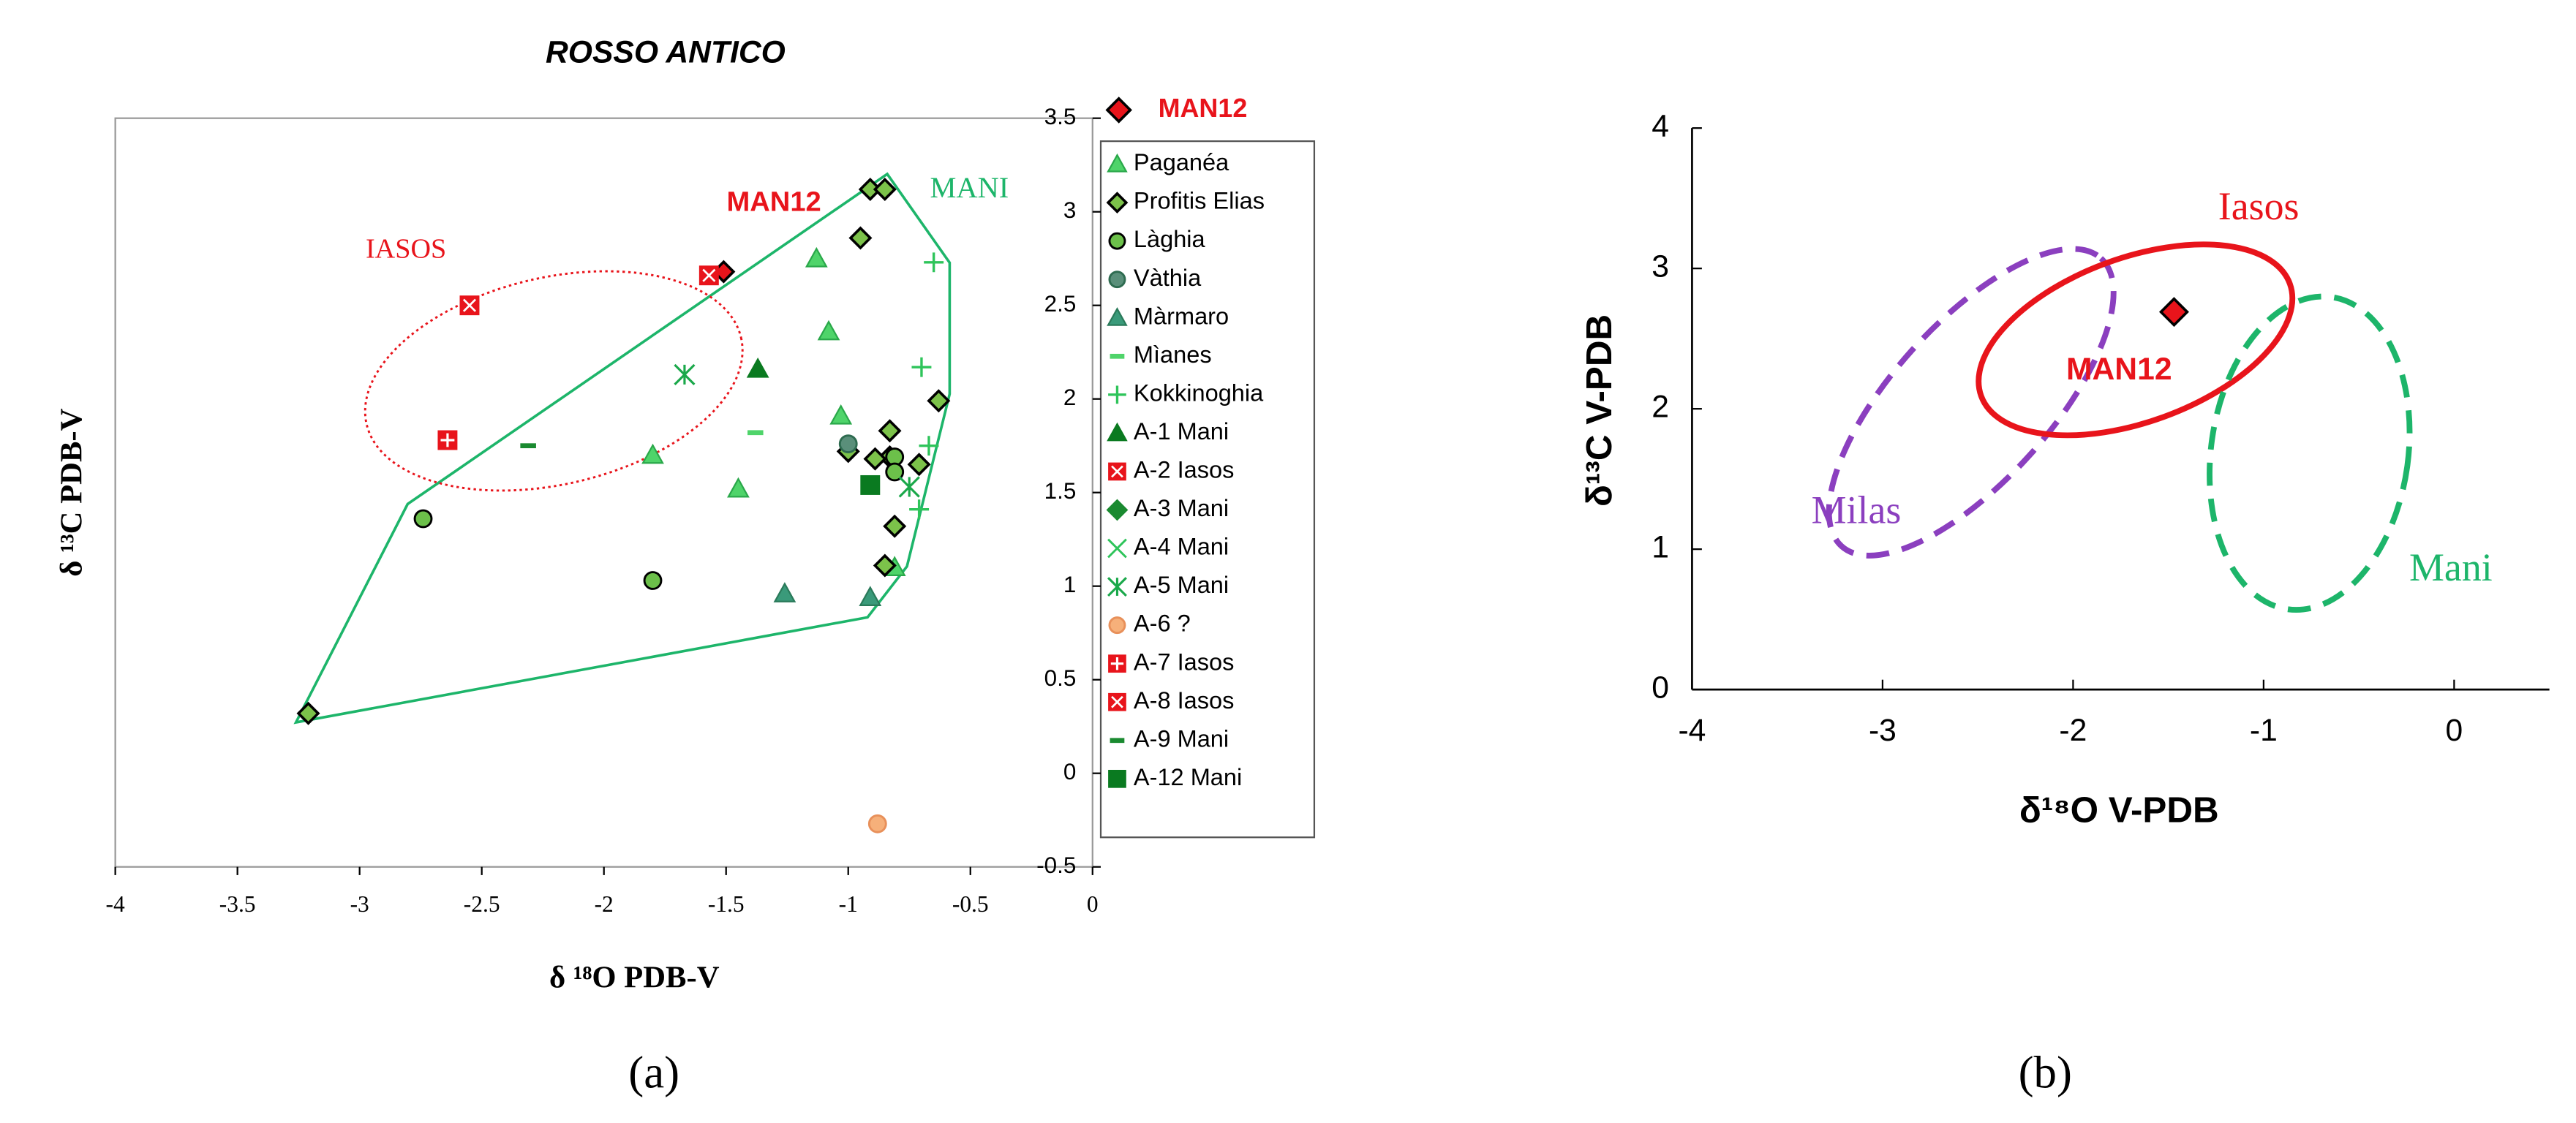  Describe the element at coordinates (1181, 316) in the screenshot. I see `legend-label: Màrmaro` at that location.